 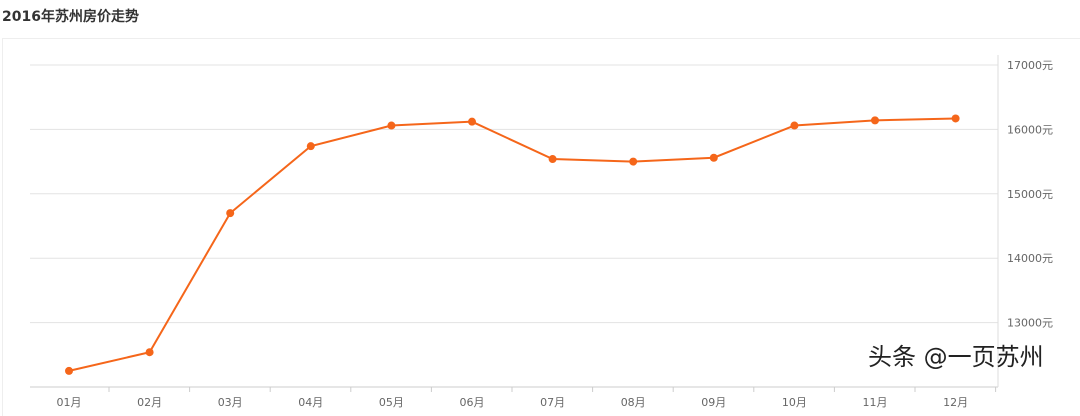 What do you see at coordinates (633, 402) in the screenshot?
I see `x-tick-label: 08月` at bounding box center [633, 402].